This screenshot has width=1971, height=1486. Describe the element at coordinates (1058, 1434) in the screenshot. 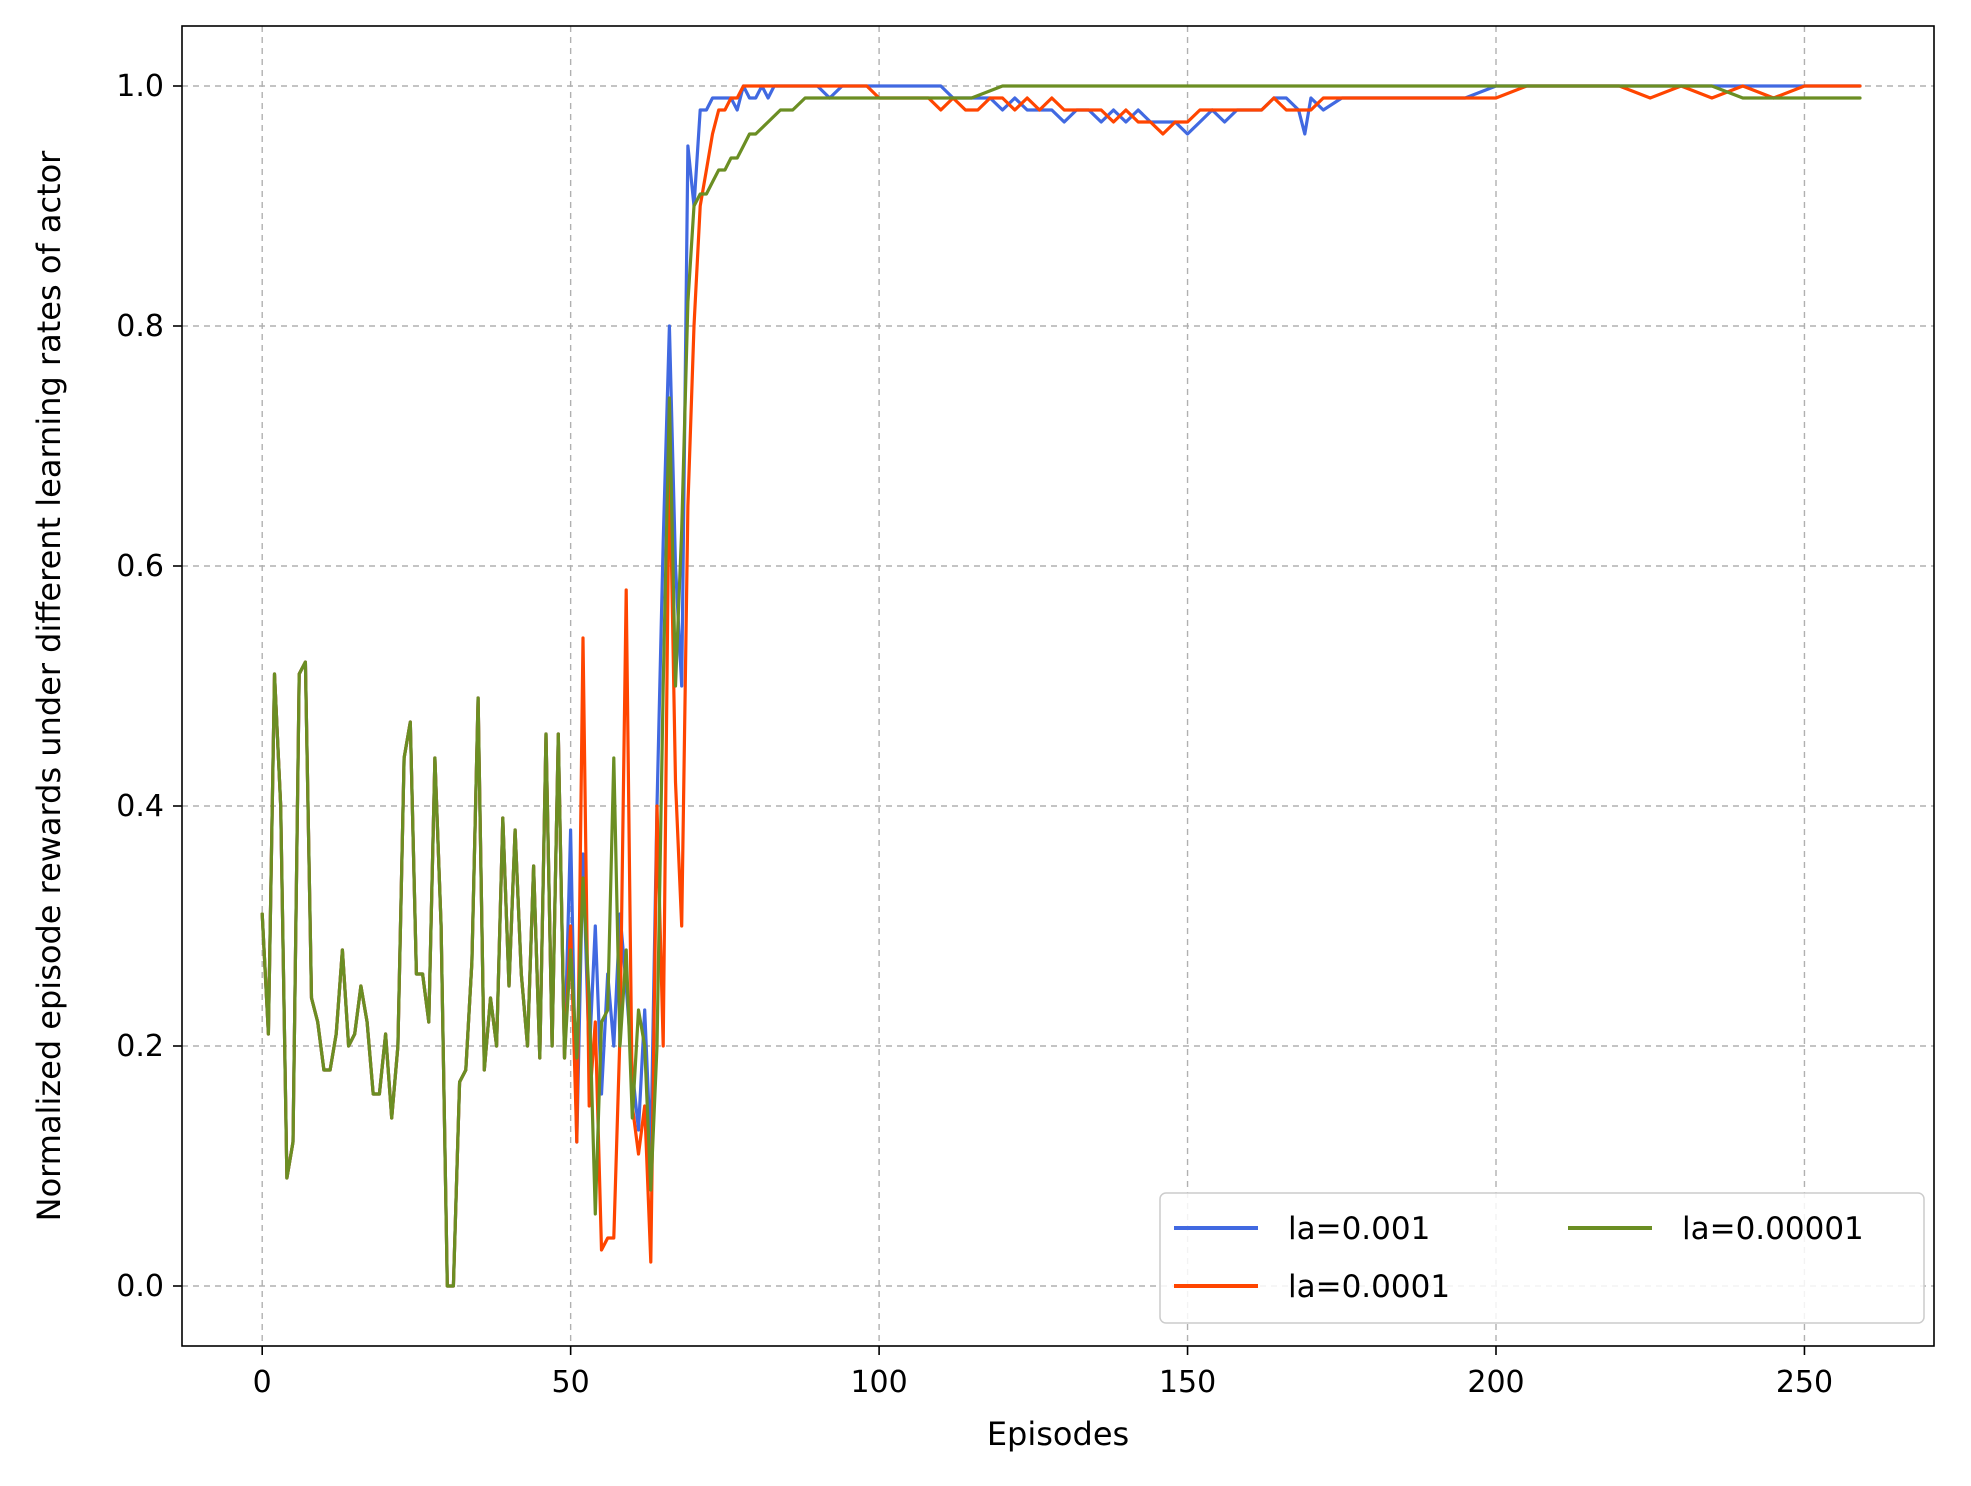

I see `x-axis-title: Episodes` at that location.